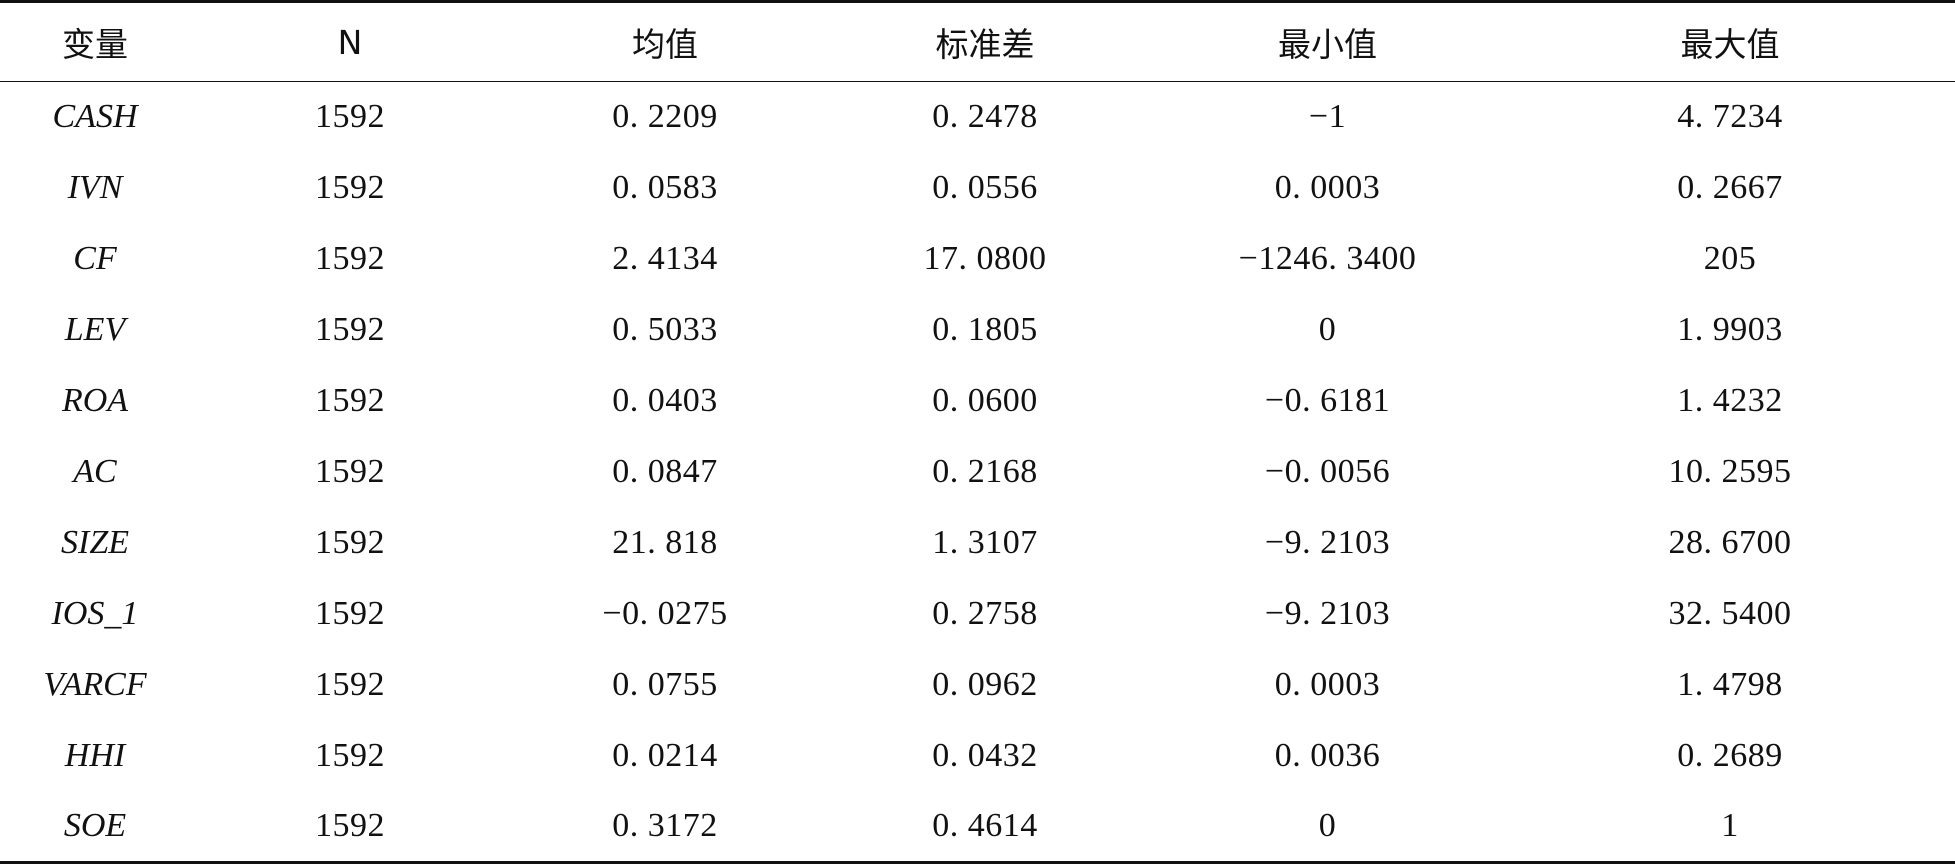  I want to click on cell-std-dev: 17. 0800, so click(985, 258).